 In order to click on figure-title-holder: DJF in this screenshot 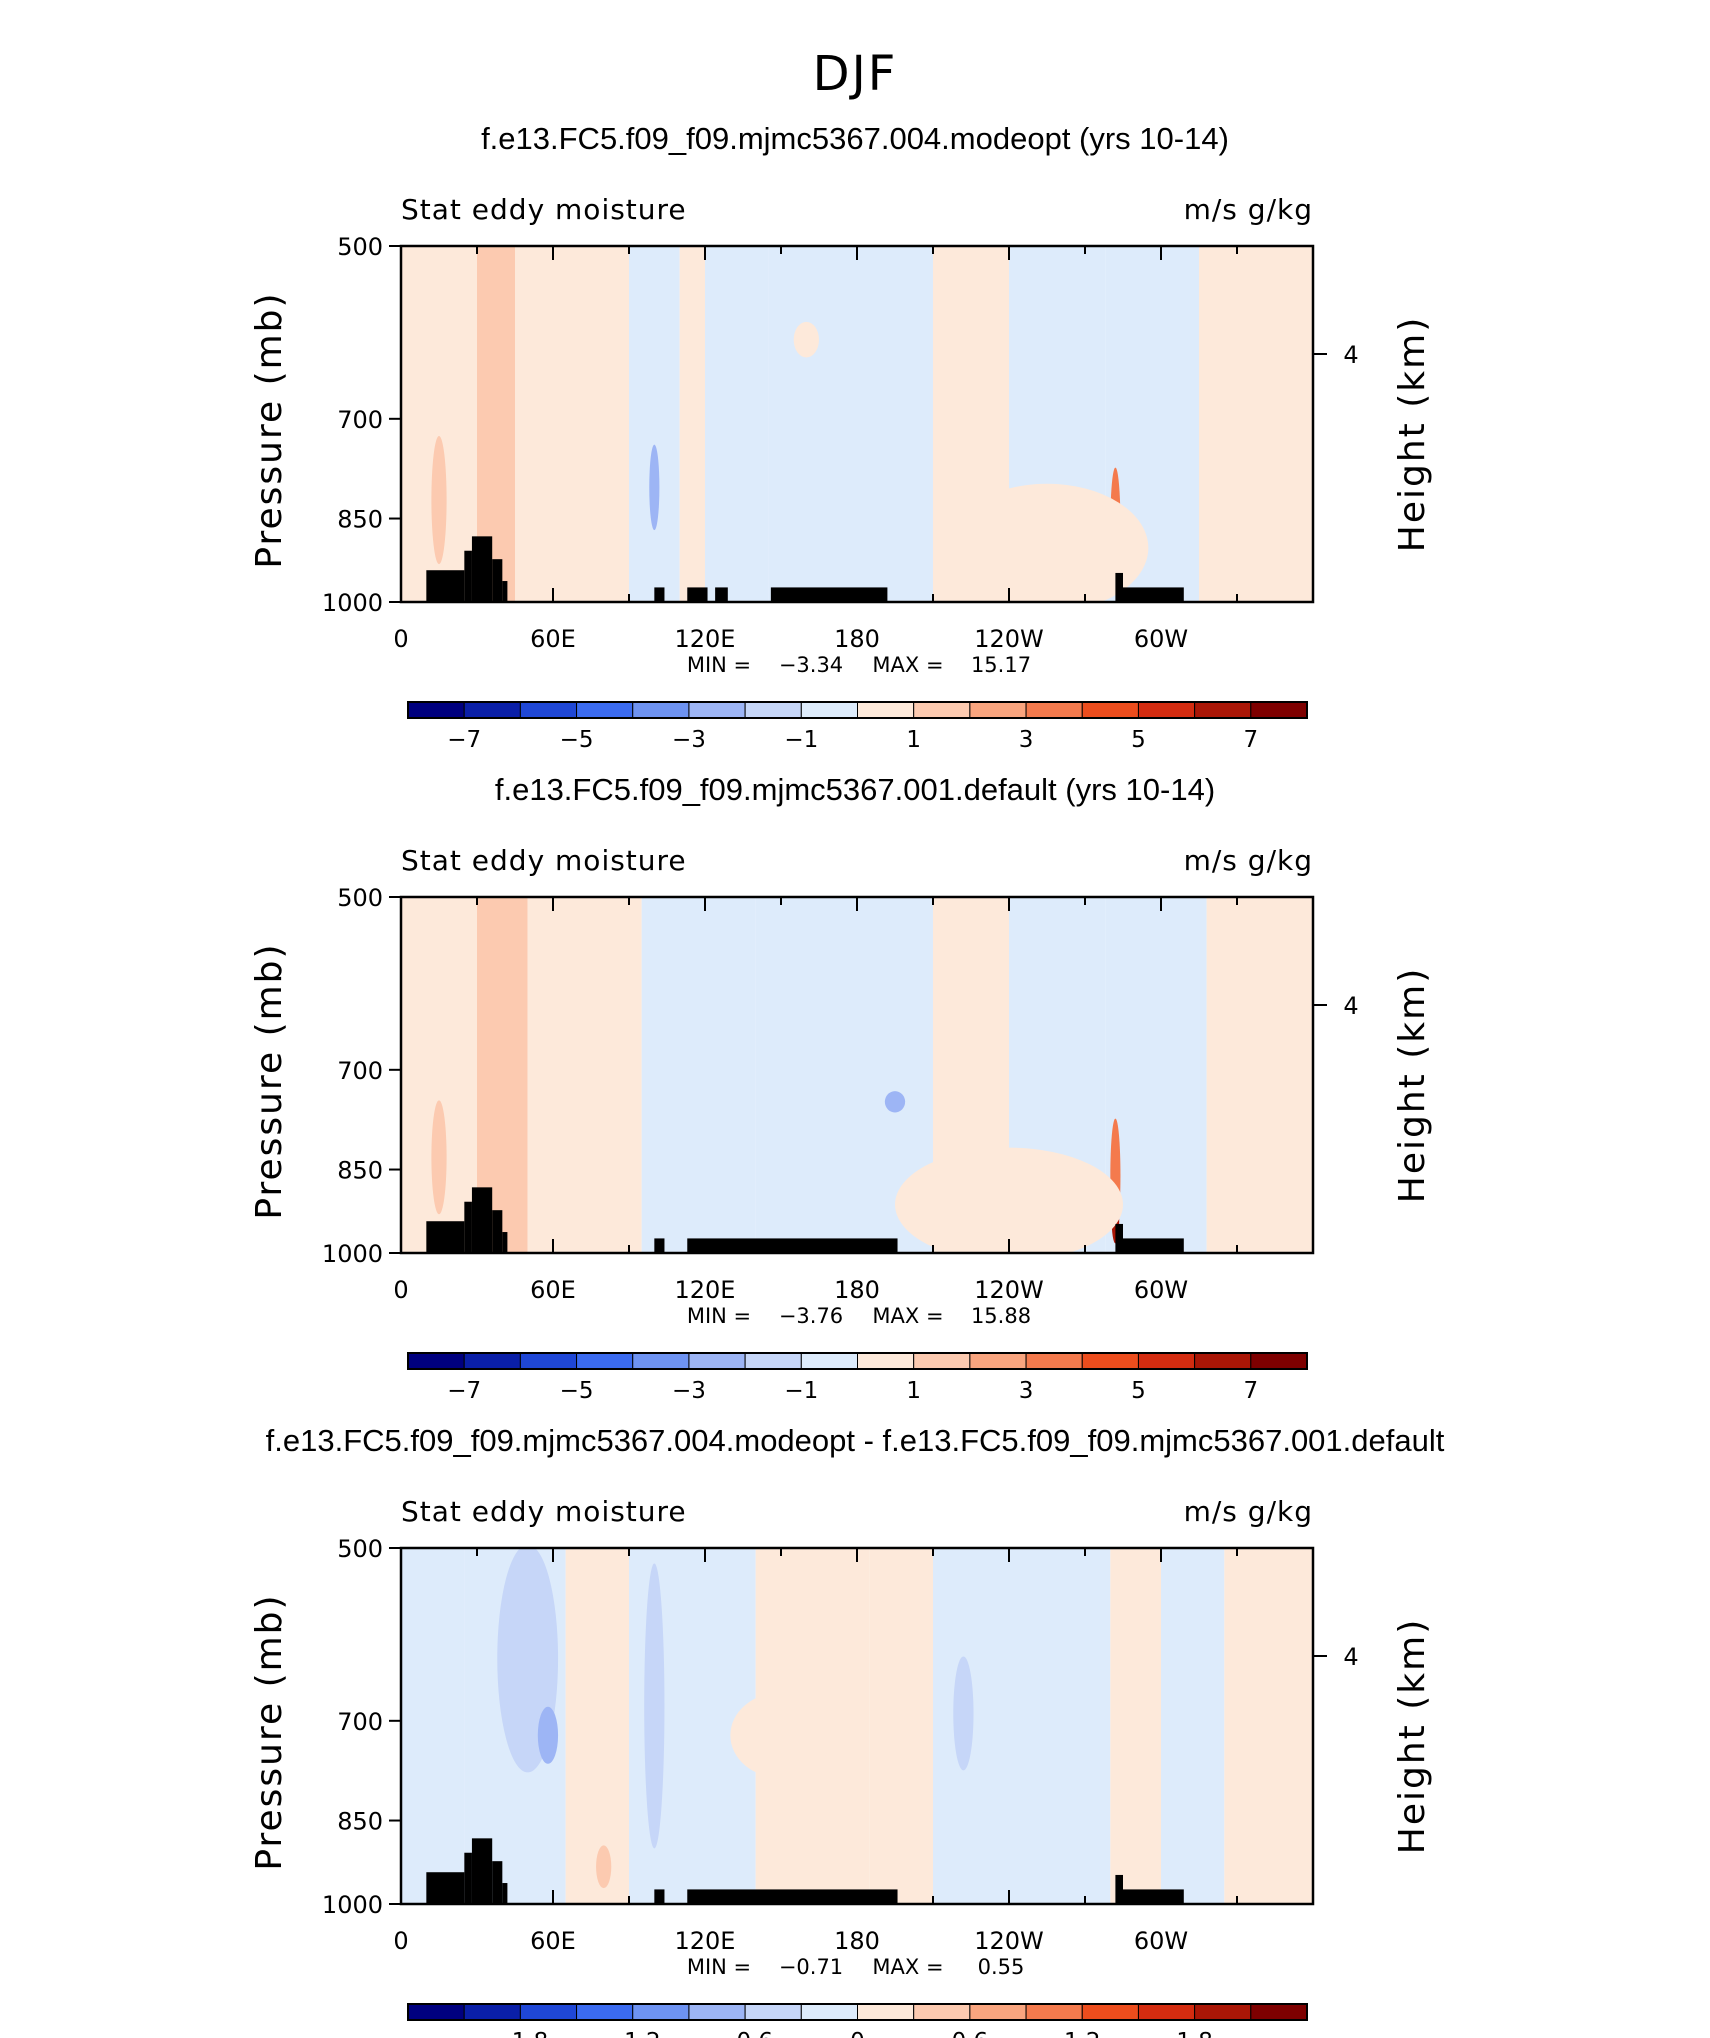, I will do `click(855, 60)`.